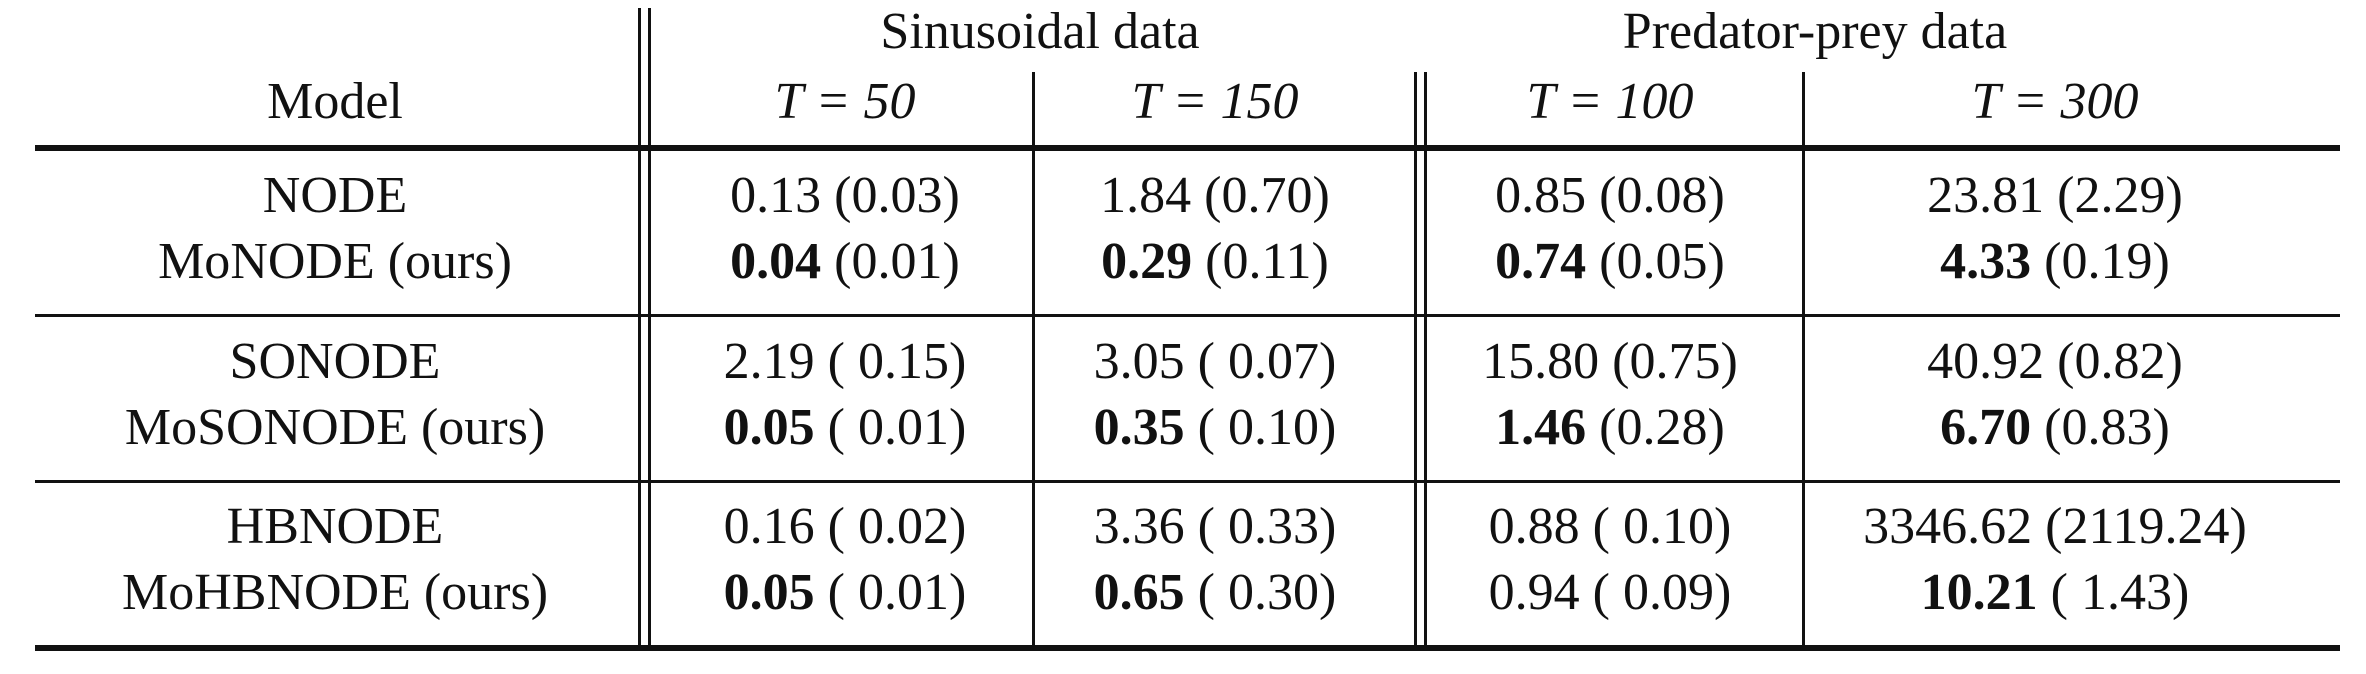 Image resolution: width=2366 pixels, height=674 pixels. Describe the element at coordinates (1147, 261) in the screenshot. I see `bold-value: 0.29` at that location.